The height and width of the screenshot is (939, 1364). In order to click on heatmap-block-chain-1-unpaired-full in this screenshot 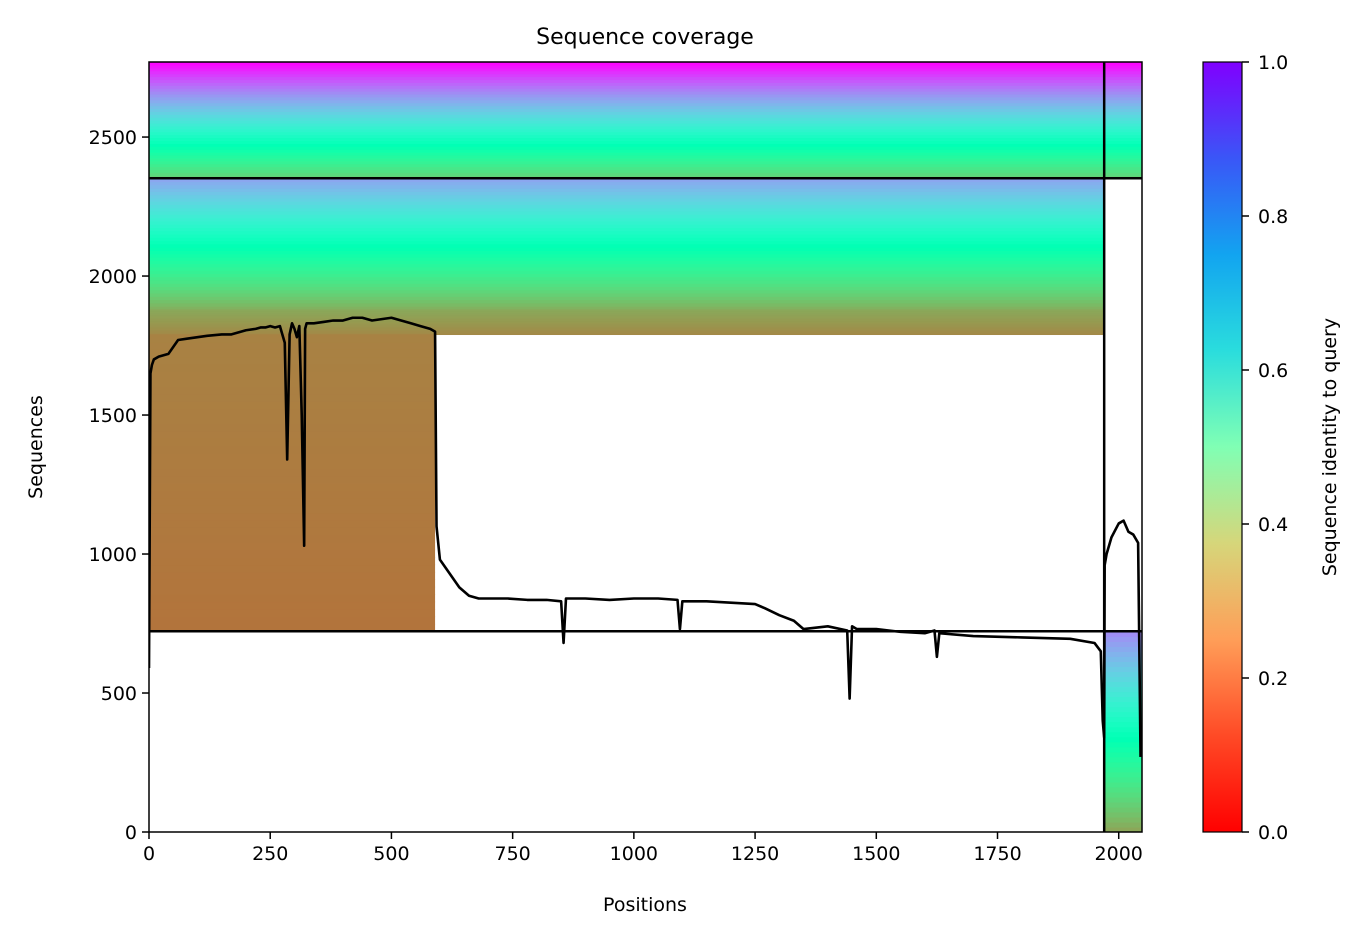, I will do `click(627, 244)`.